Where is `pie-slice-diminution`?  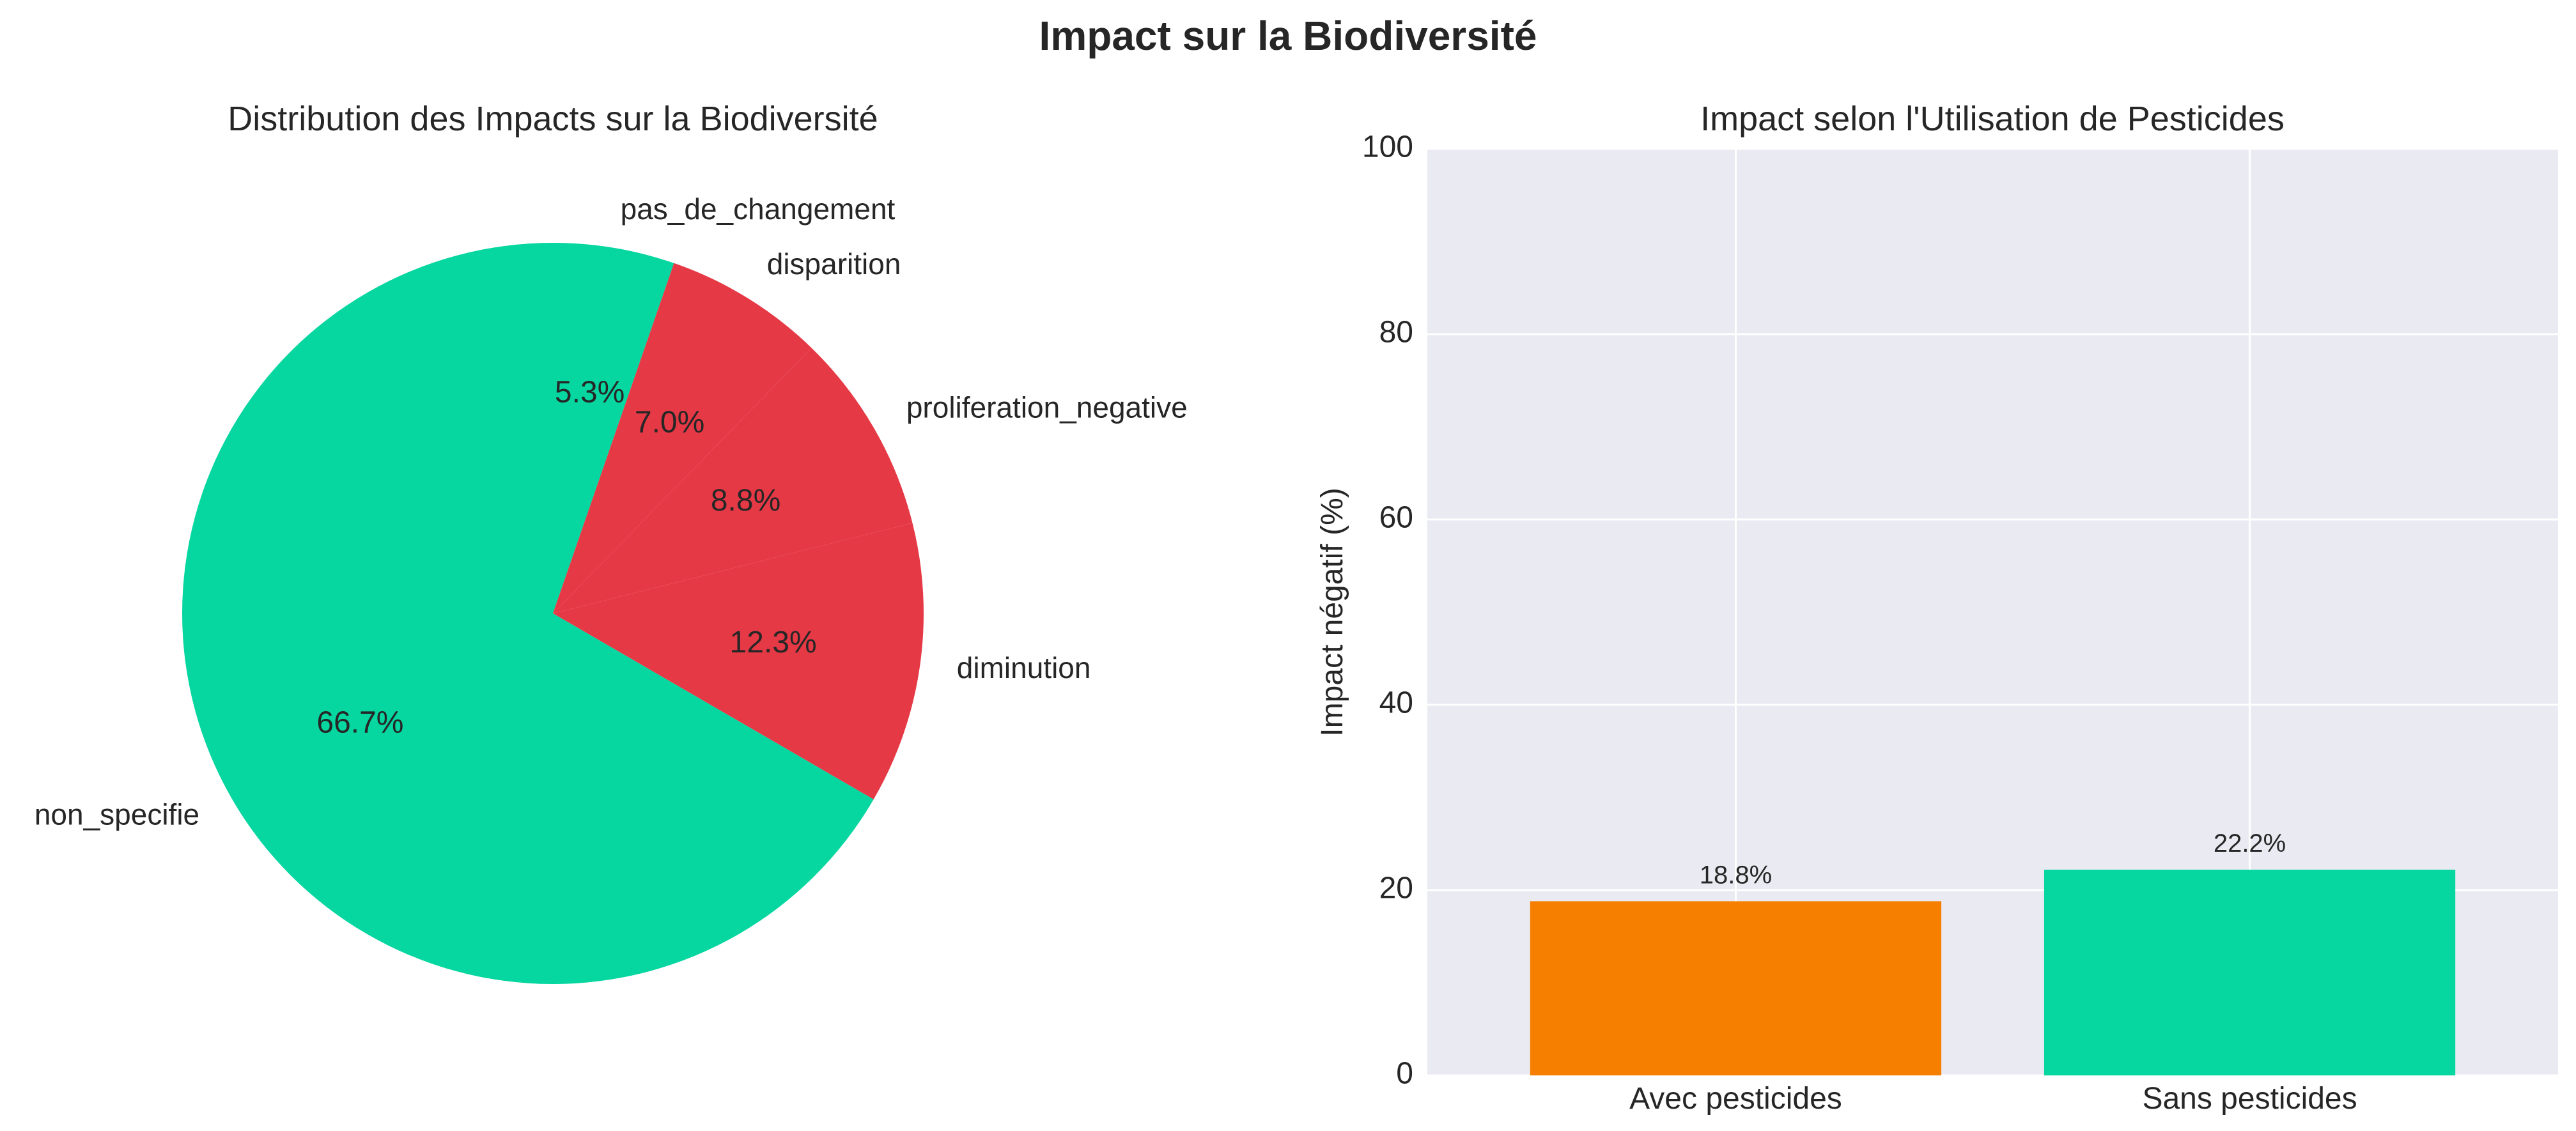 pie-slice-diminution is located at coordinates (738, 661).